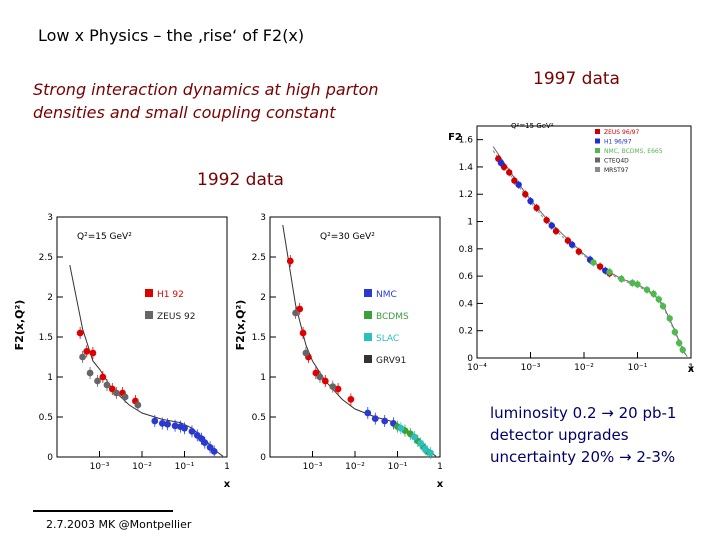  Describe the element at coordinates (621, 132) in the screenshot. I see `legend-entry: ZEUS 96/97` at that location.